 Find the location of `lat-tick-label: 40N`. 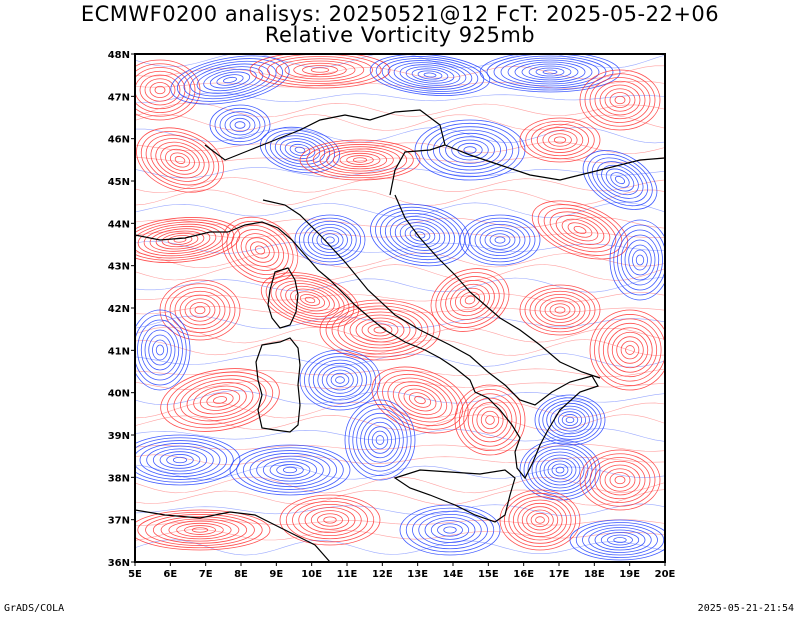

lat-tick-label: 40N is located at coordinates (119, 394).